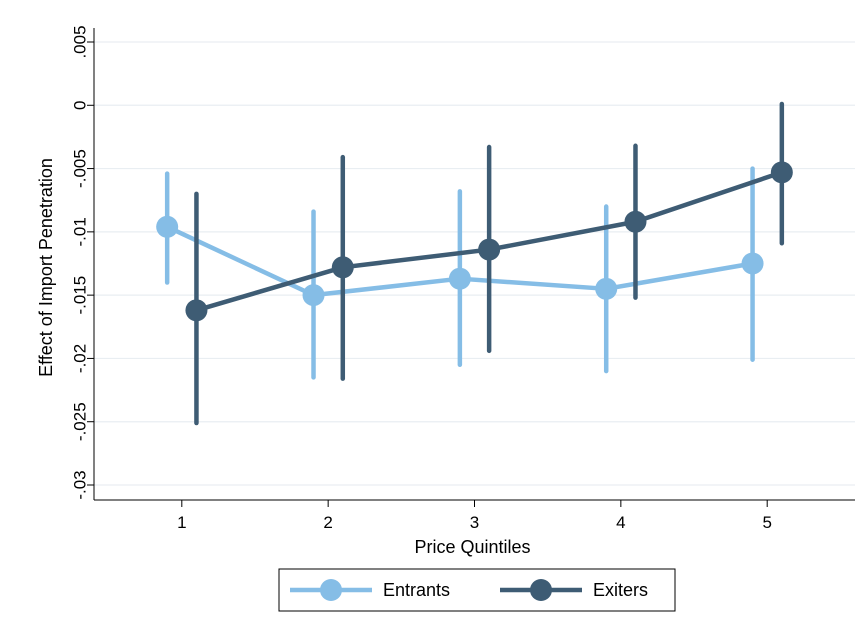  Describe the element at coordinates (80, 105) in the screenshot. I see `y-tick-label: 0` at that location.